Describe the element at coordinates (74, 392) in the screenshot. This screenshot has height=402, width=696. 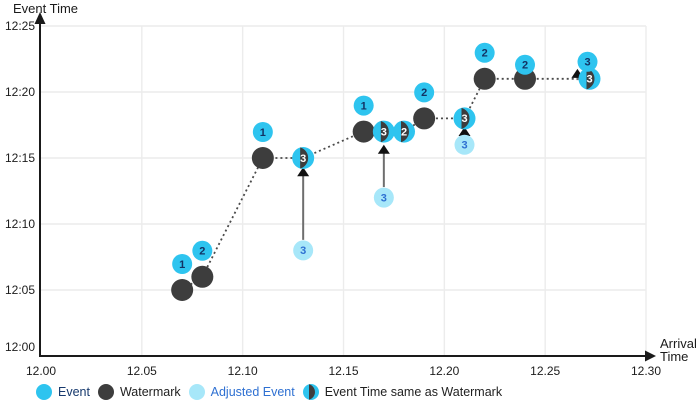
I see `legend-label-event: Event` at that location.